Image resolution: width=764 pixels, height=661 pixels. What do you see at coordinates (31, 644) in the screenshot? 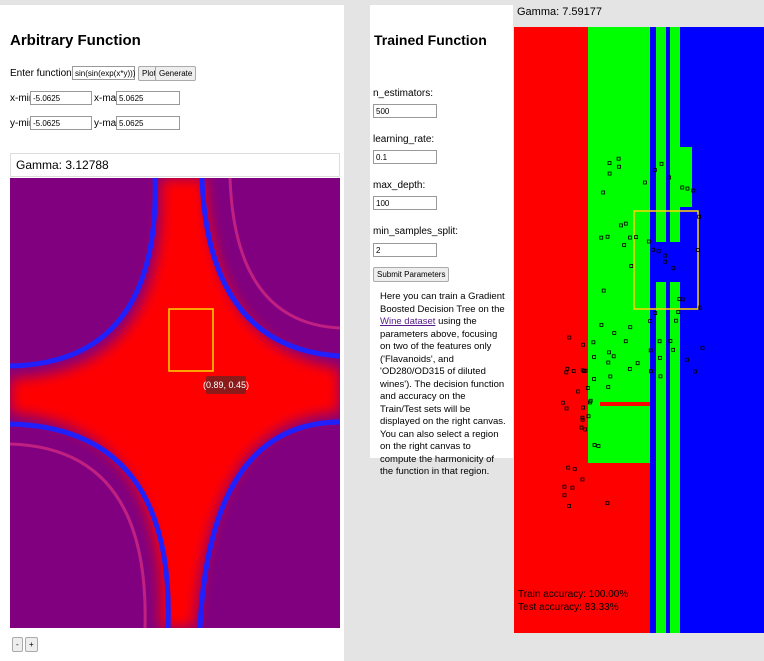
I see `zoom-in-button: +` at bounding box center [31, 644].